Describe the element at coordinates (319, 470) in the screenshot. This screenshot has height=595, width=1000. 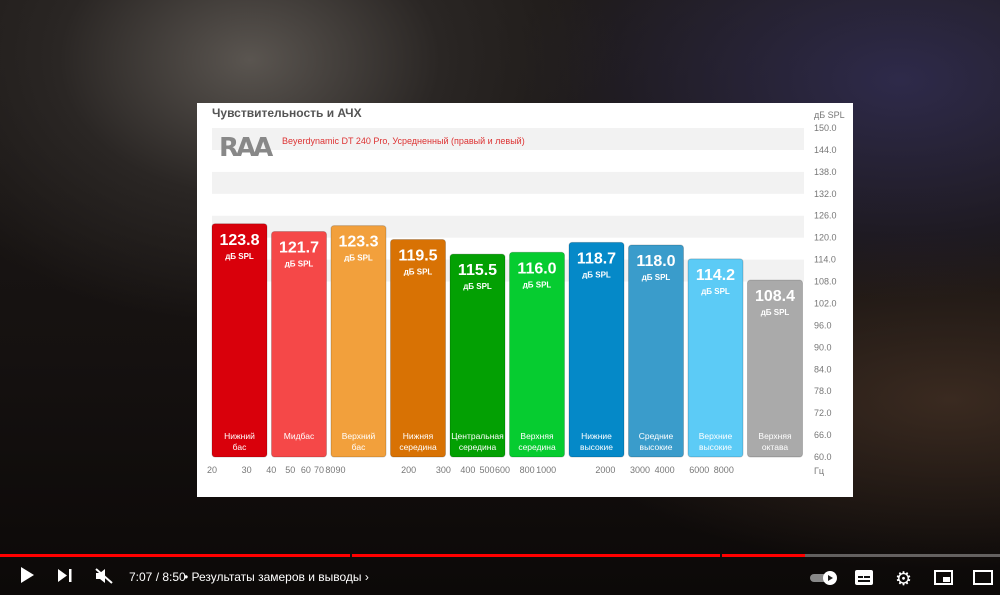
I see `x-tick-label: 70` at that location.